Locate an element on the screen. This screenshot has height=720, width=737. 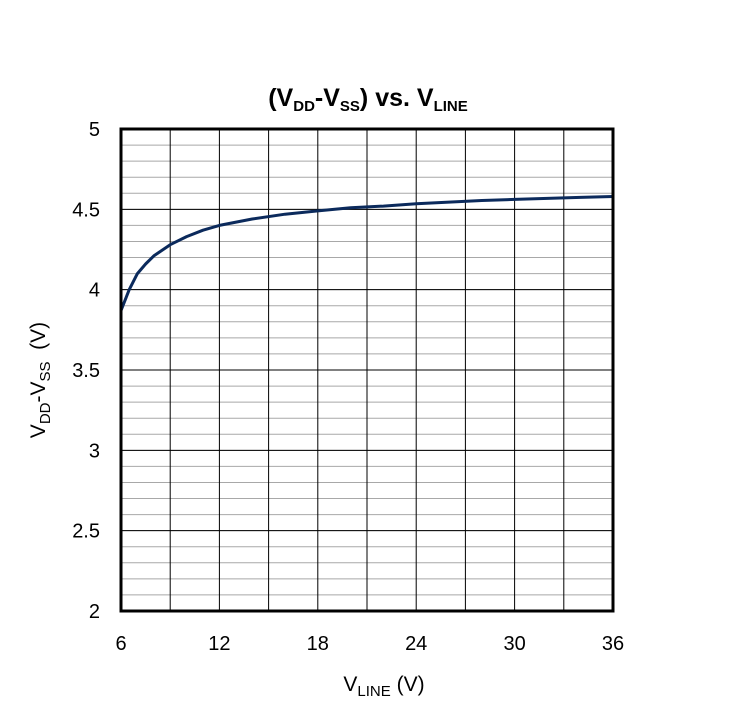
y-tick-label: 4 is located at coordinates (94, 291).